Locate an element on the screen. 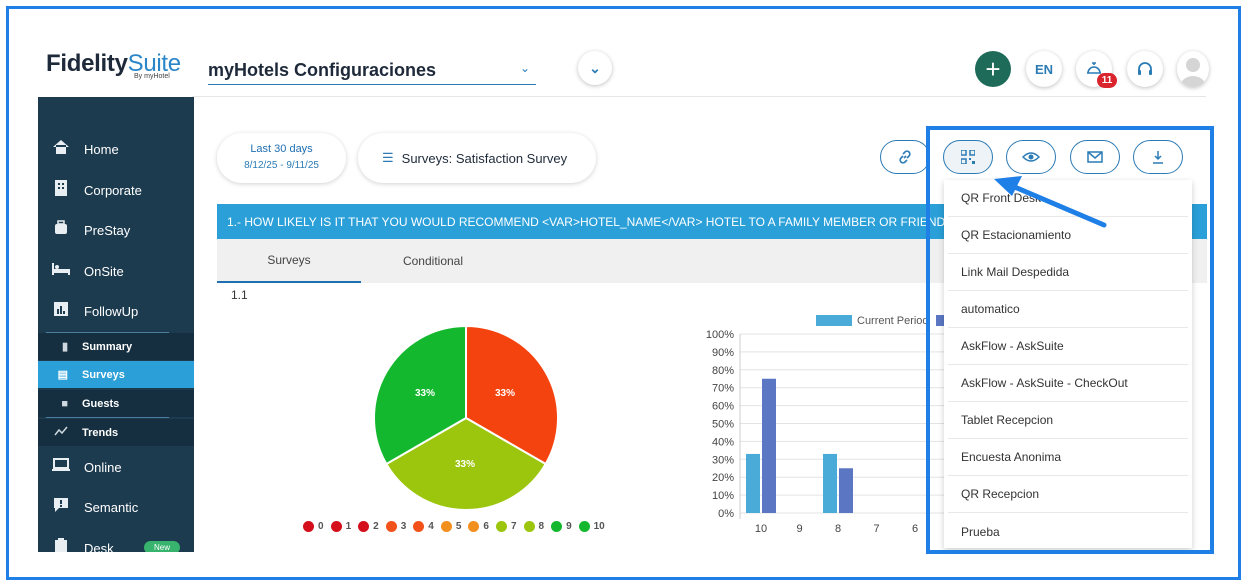 This screenshot has height=586, width=1247. clipboard-icon is located at coordinates (61, 544).